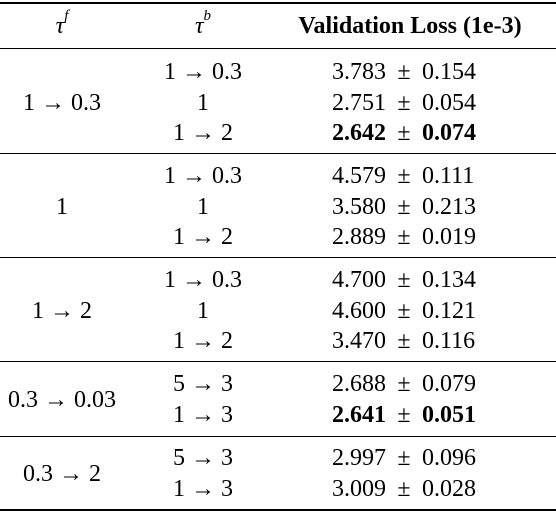  What do you see at coordinates (359, 458) in the screenshot?
I see `loss-mean: 2.997` at bounding box center [359, 458].